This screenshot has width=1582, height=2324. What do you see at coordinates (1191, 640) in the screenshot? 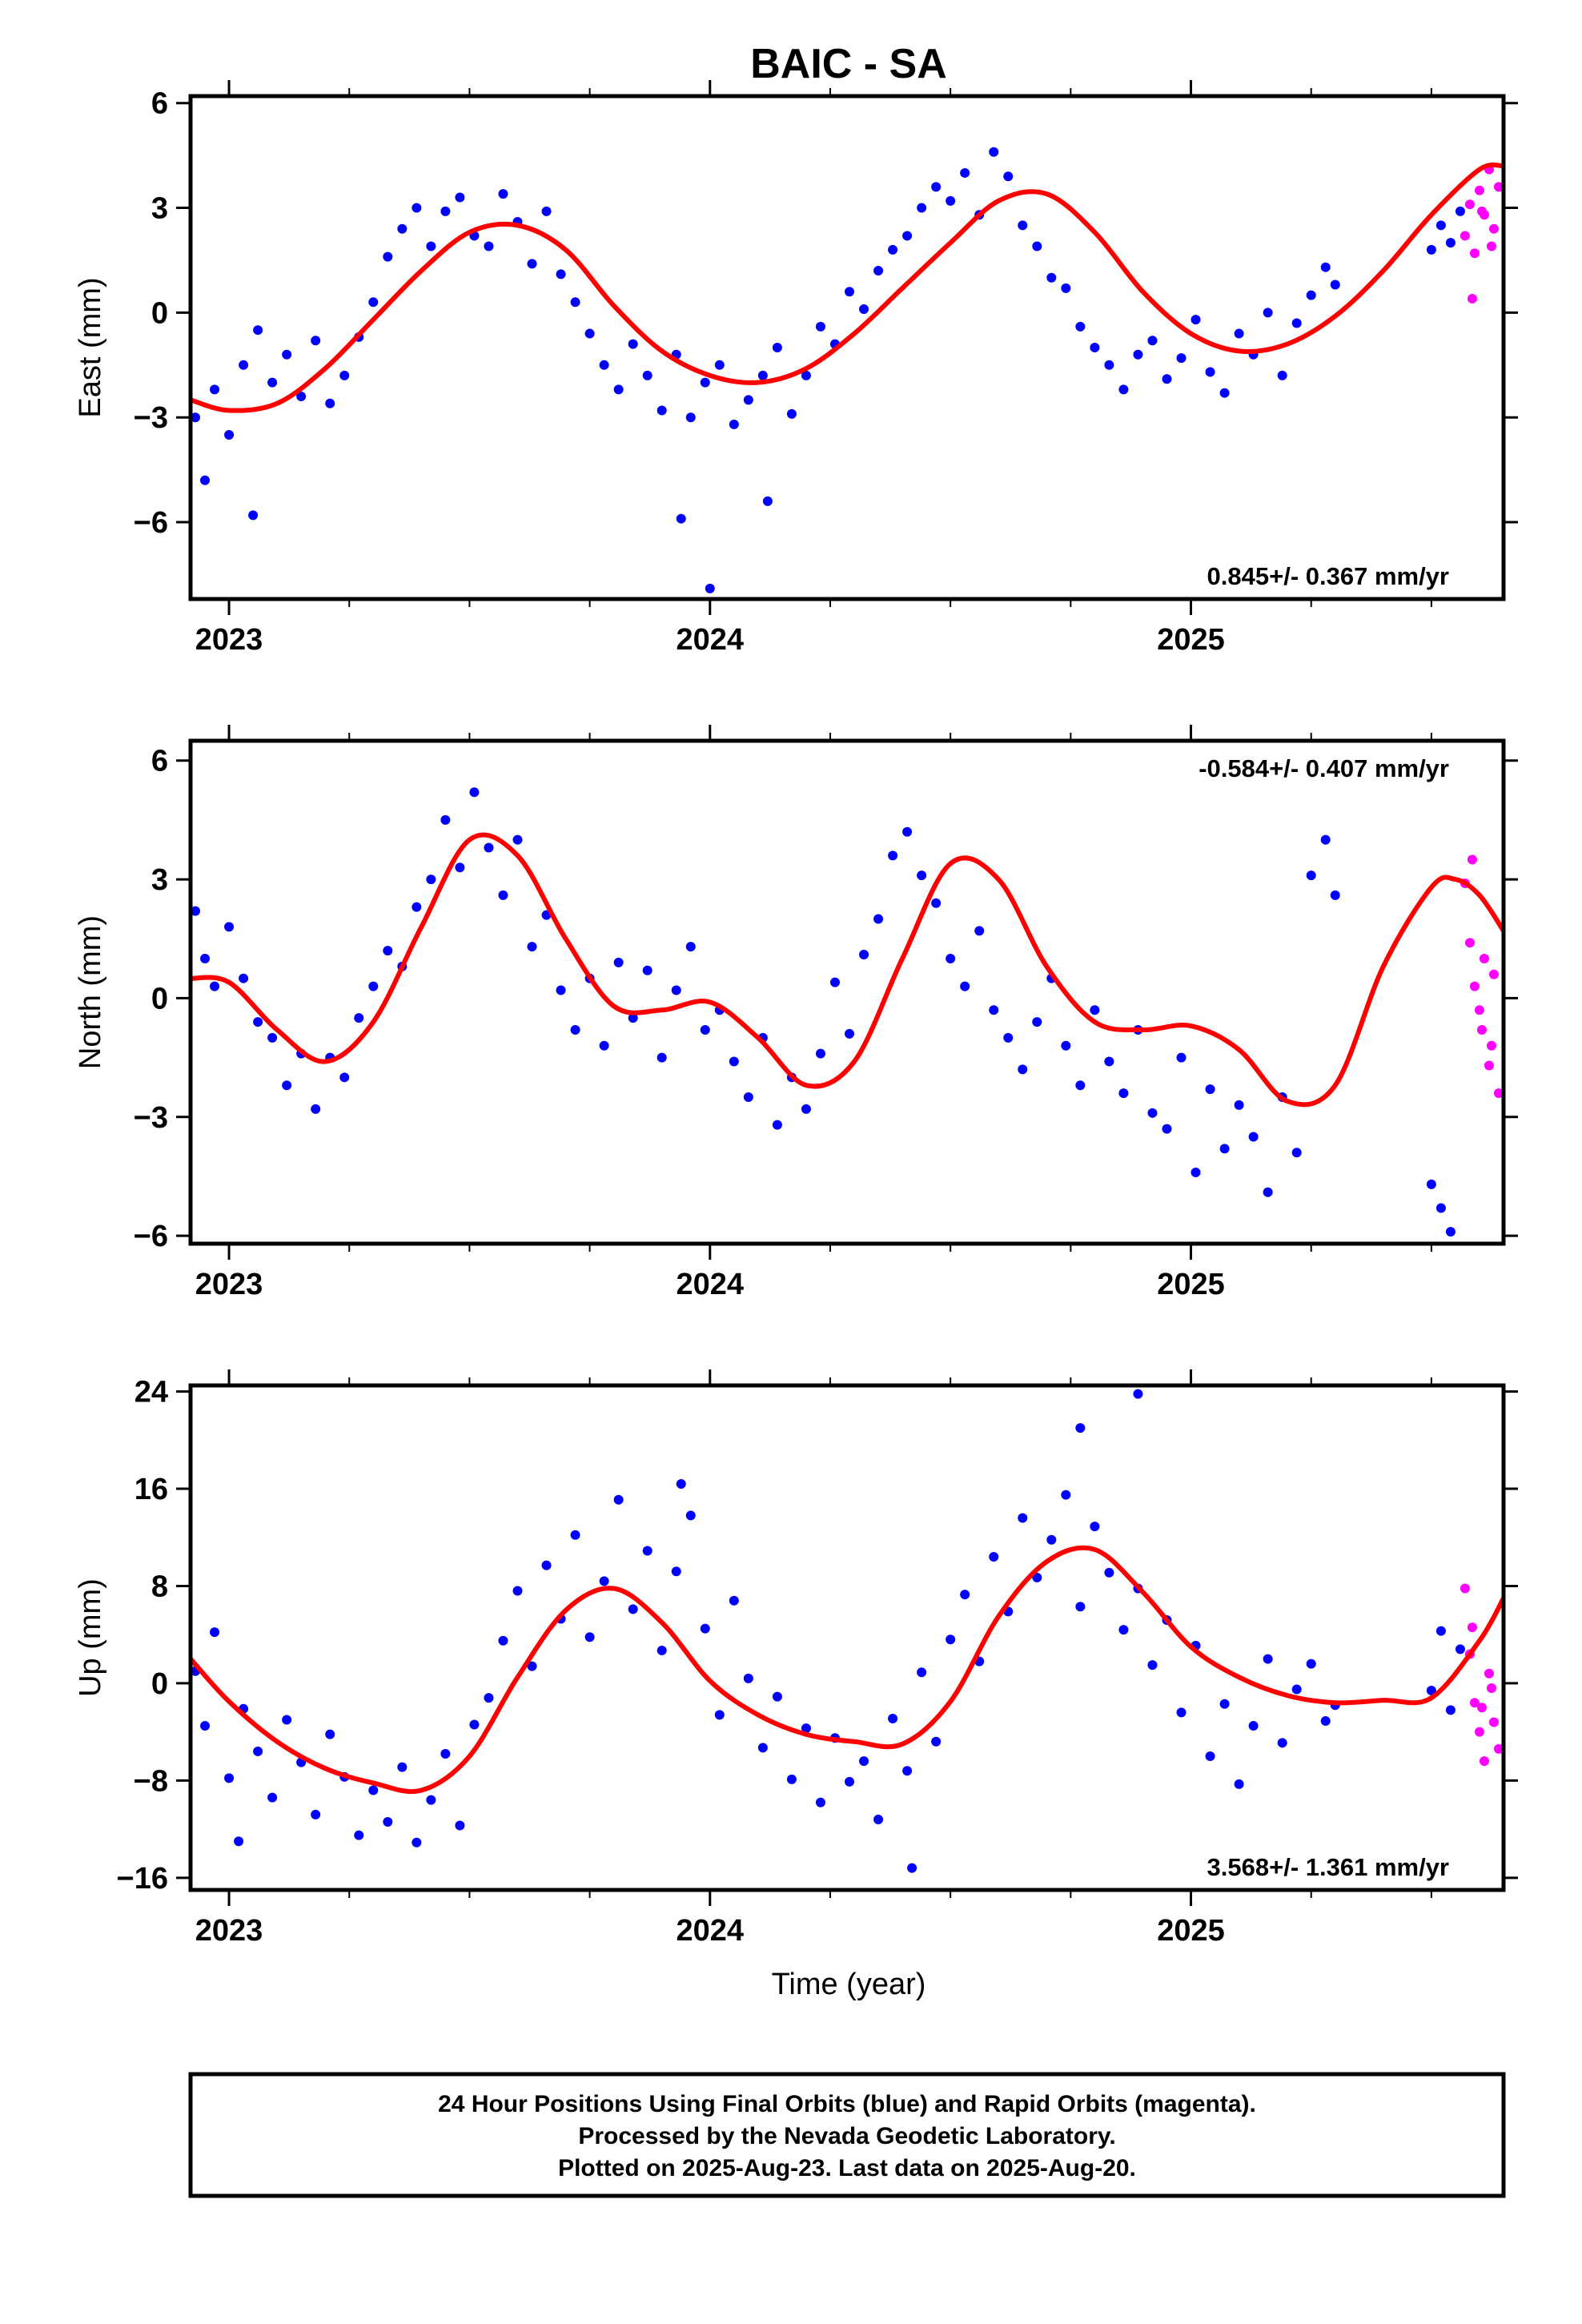
I see `east-x-tick-label: 2025` at bounding box center [1191, 640].